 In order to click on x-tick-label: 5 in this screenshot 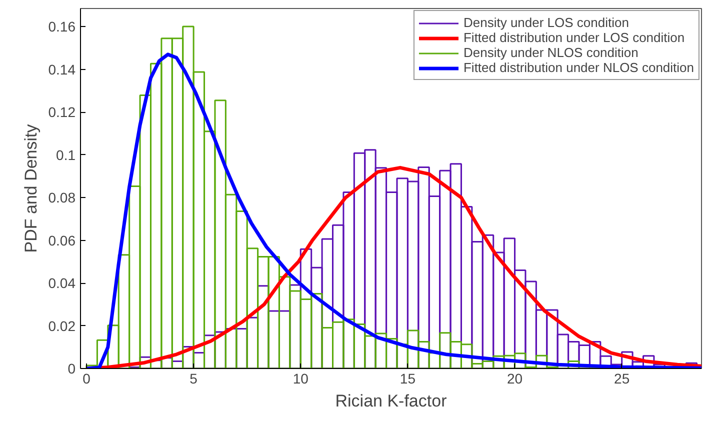, I will do `click(194, 378)`.